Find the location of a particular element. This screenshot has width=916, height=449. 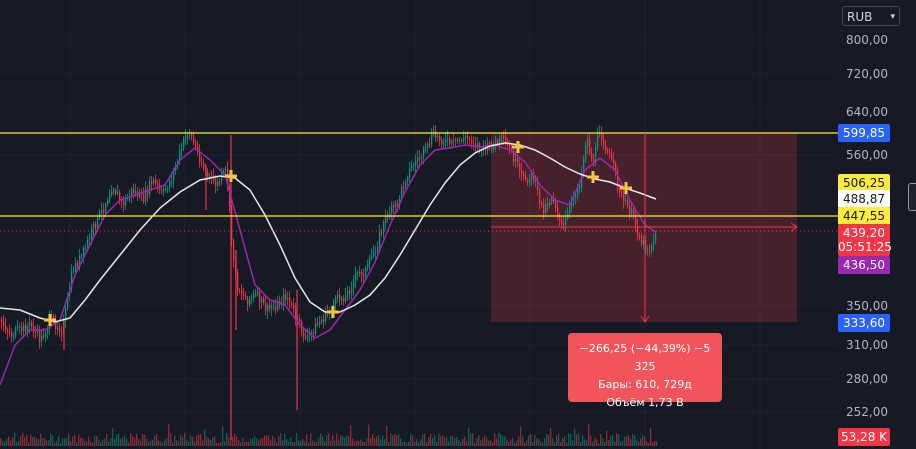

measure-volume: Объём 1,73 B is located at coordinates (645, 402).